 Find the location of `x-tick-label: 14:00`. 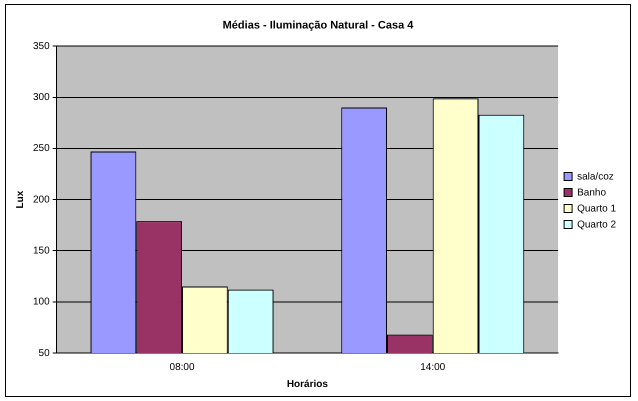

x-tick-label: 14:00 is located at coordinates (433, 367).